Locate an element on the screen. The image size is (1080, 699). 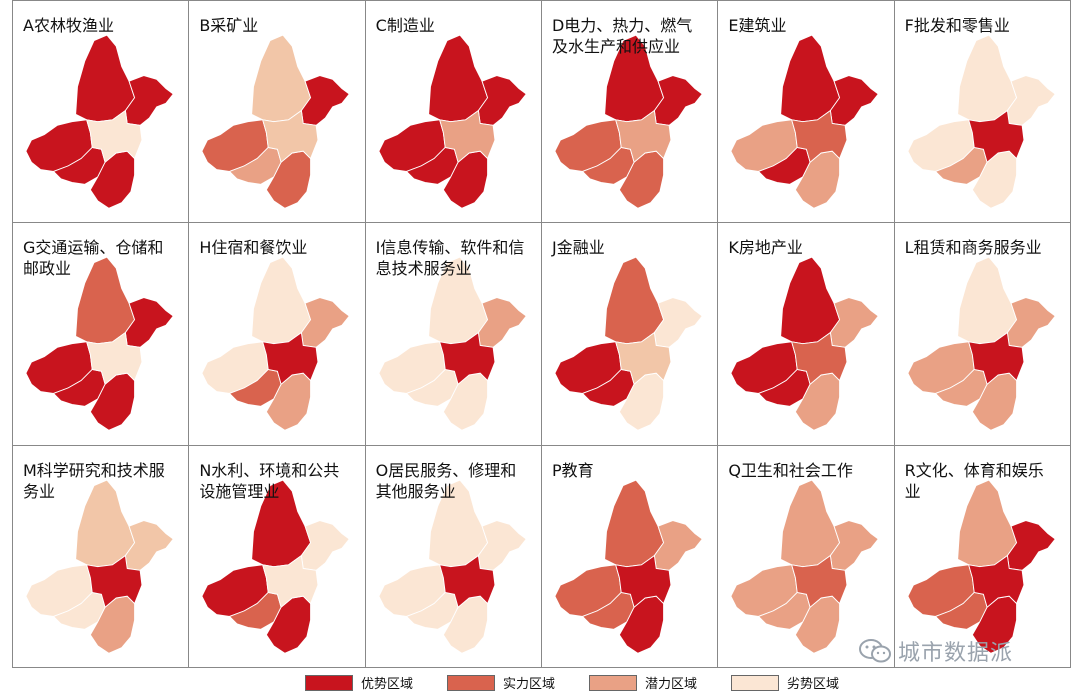
panel-title: P教育 is located at coordinates (572, 470).